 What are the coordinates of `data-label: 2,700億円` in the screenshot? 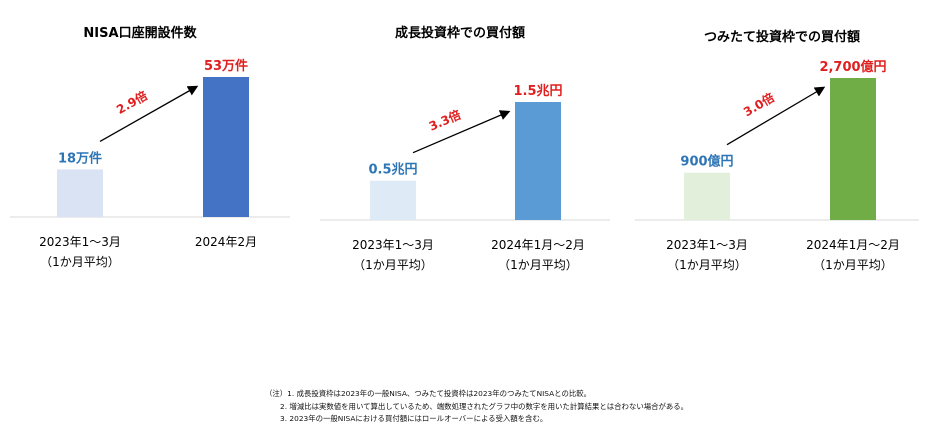 It's located at (852, 67).